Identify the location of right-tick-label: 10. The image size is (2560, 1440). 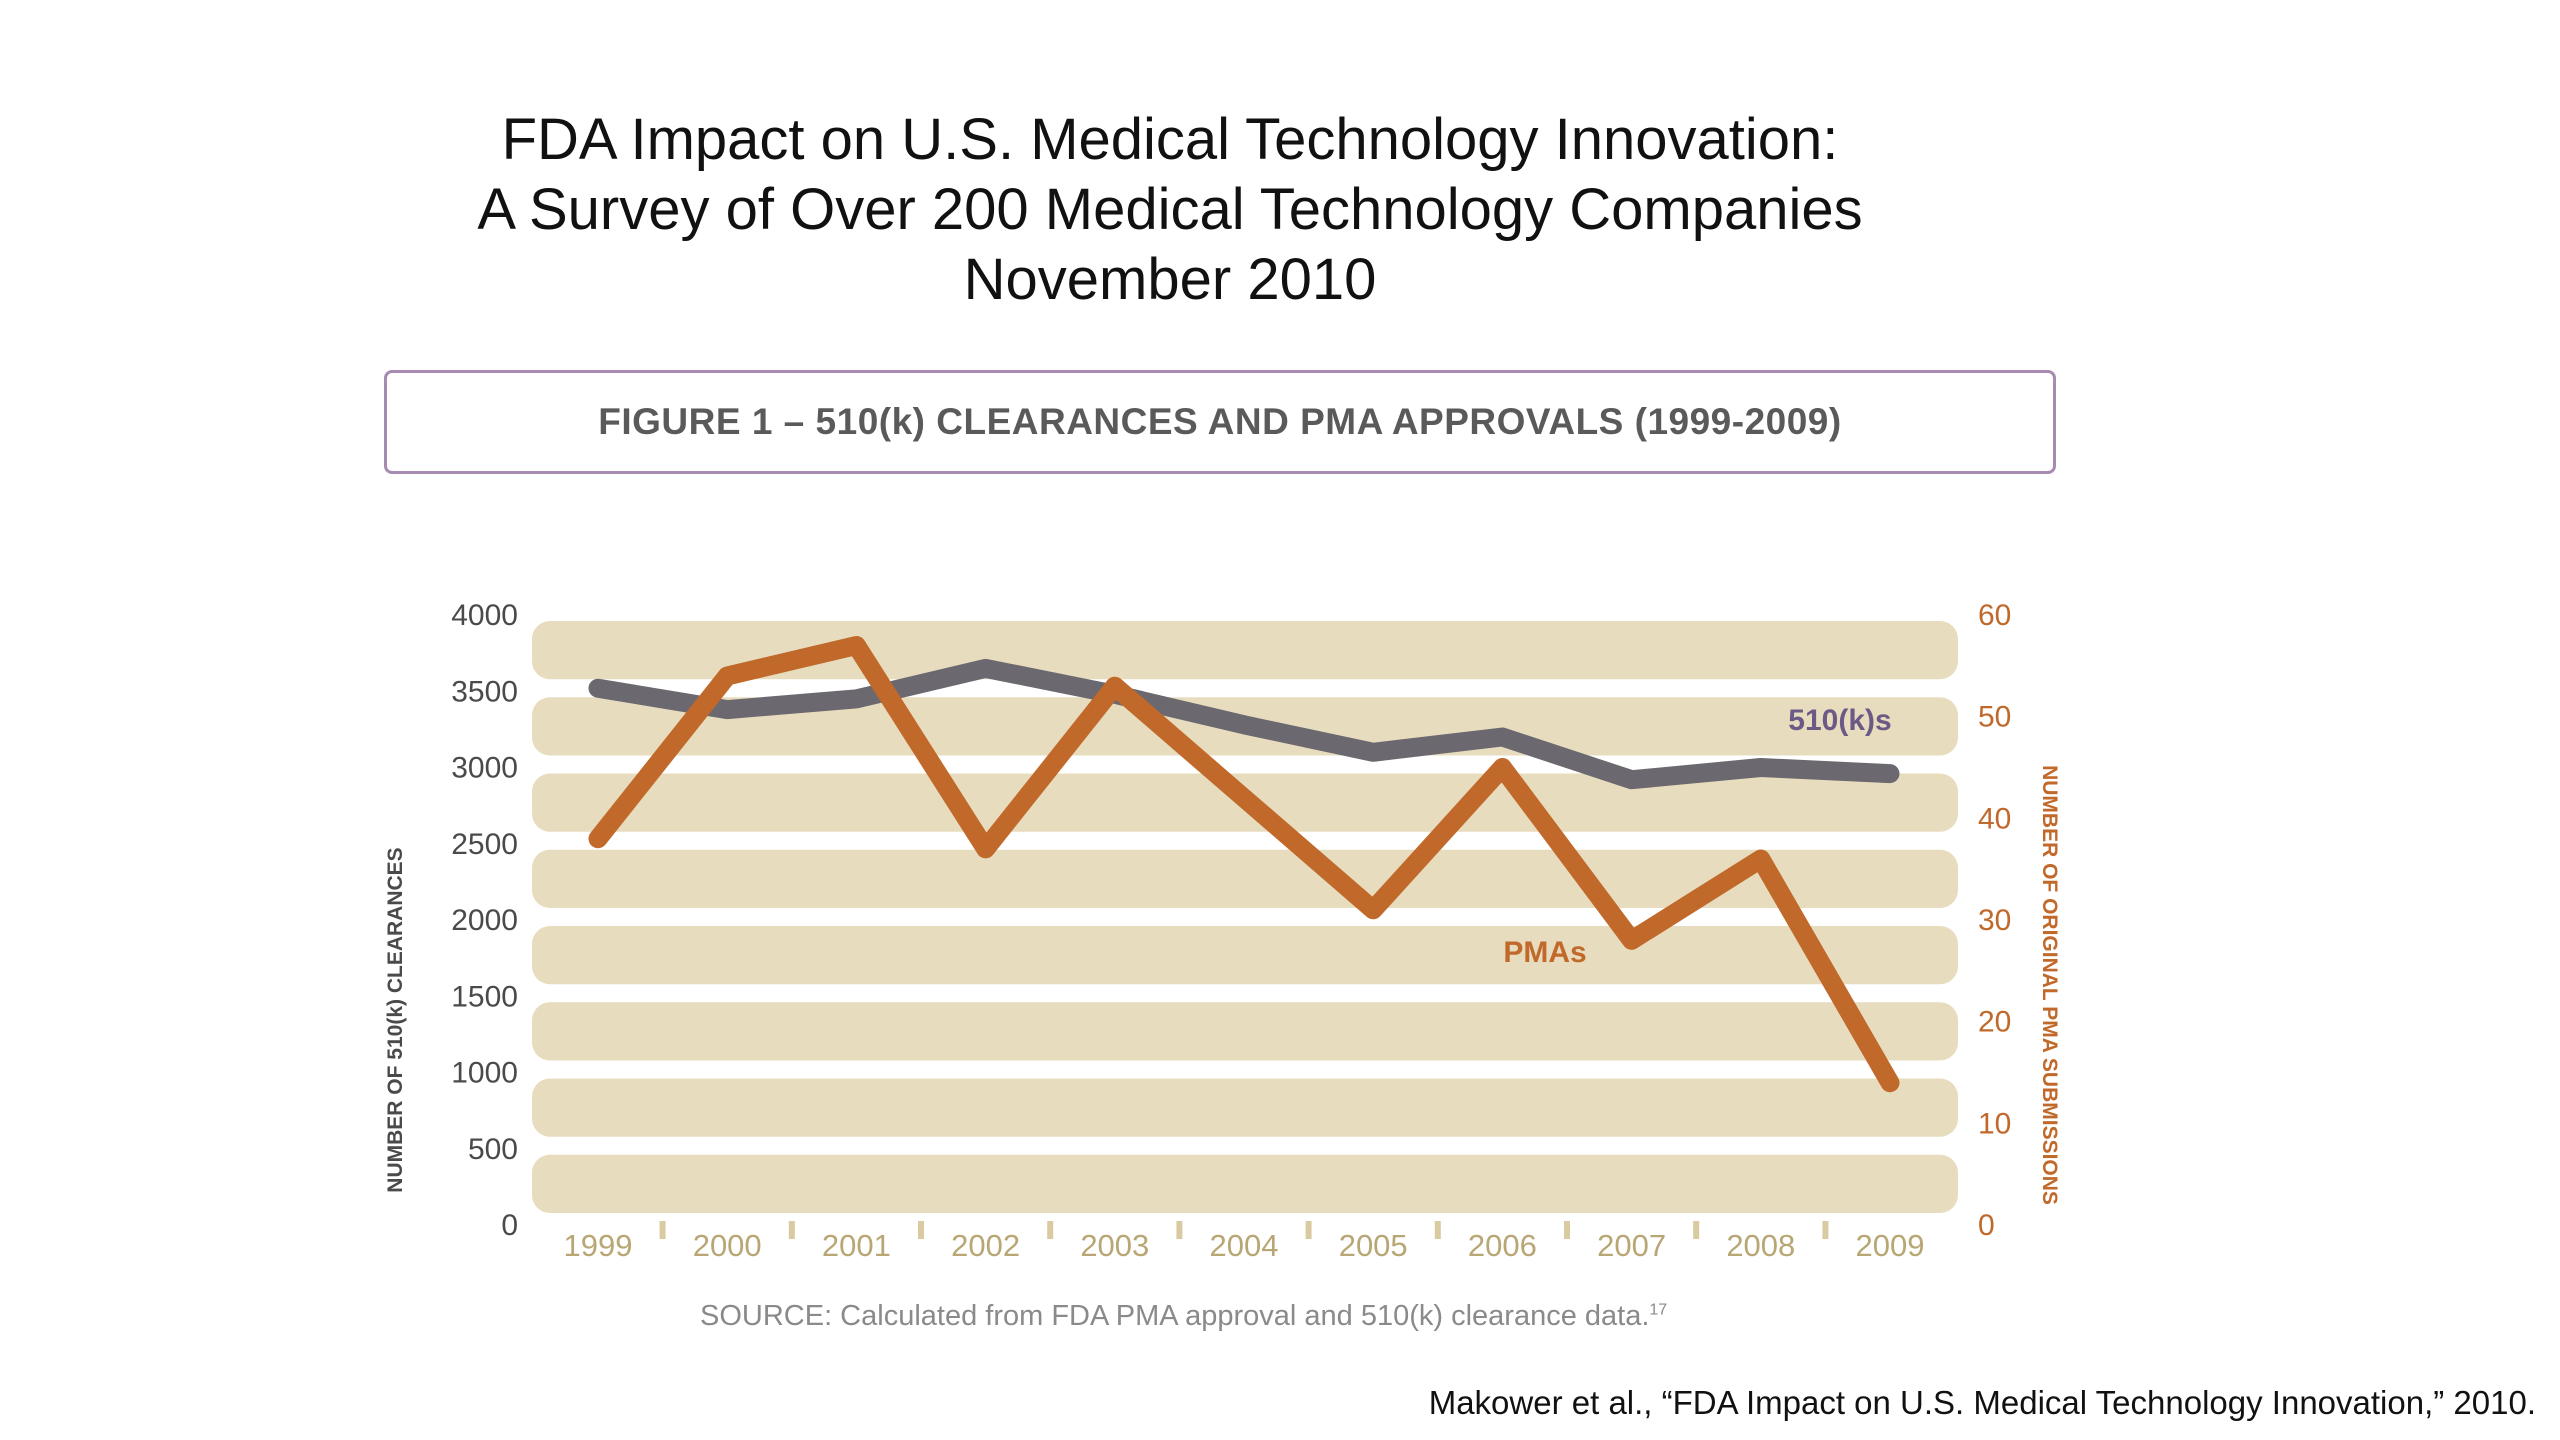
(1994, 1123).